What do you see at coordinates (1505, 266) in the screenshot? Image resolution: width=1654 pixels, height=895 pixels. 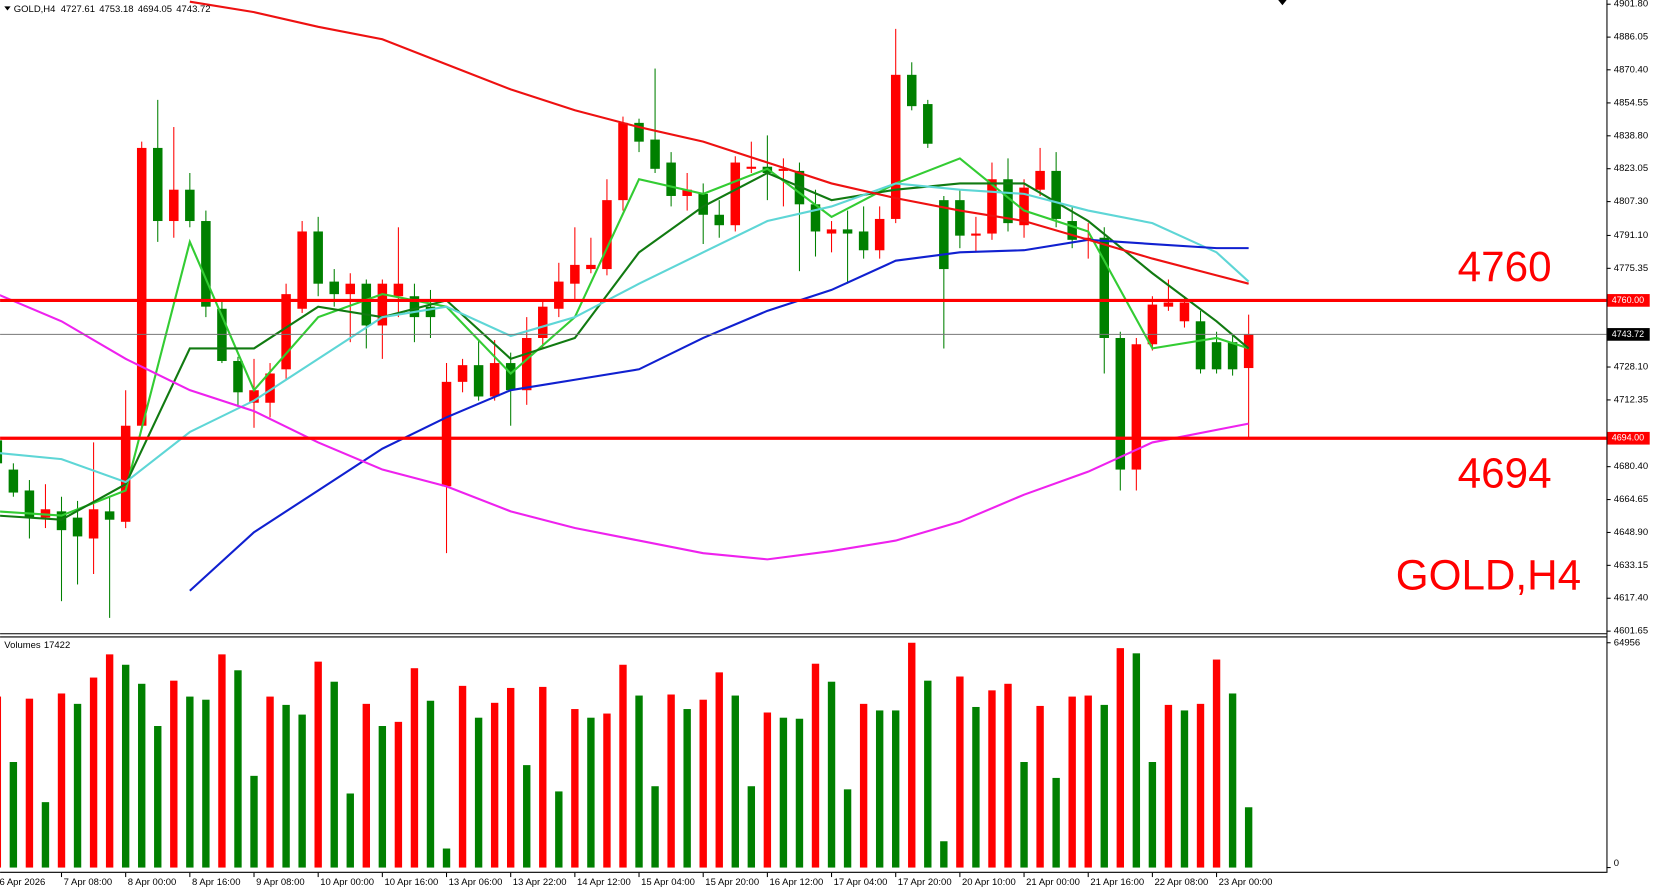 I see `level-label: 4760` at bounding box center [1505, 266].